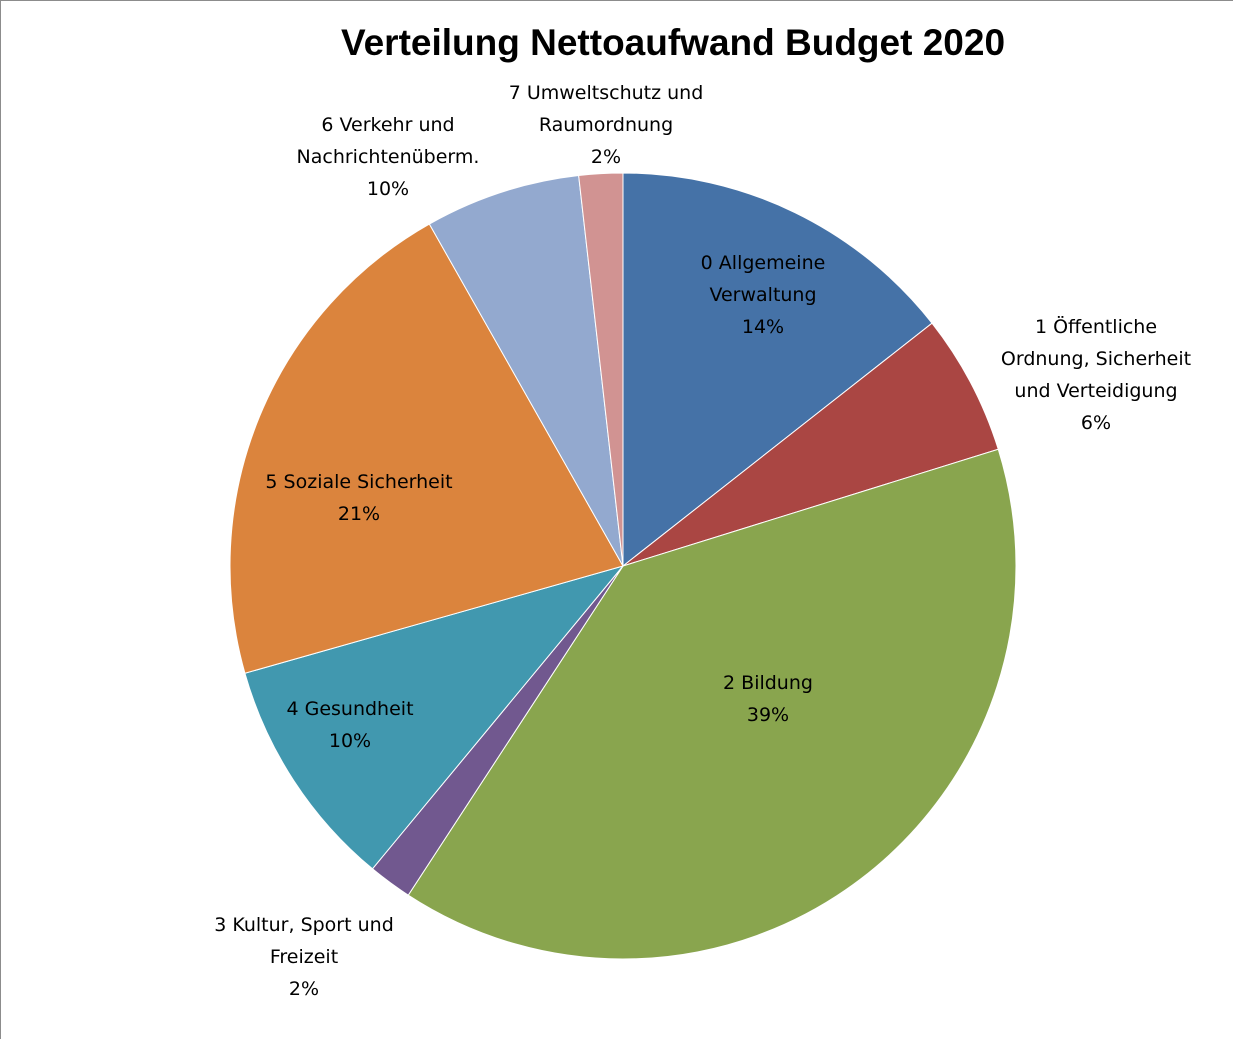 The height and width of the screenshot is (1040, 1233). Describe the element at coordinates (387, 125) in the screenshot. I see `slice-label-line: 6 Verkehr und` at that location.